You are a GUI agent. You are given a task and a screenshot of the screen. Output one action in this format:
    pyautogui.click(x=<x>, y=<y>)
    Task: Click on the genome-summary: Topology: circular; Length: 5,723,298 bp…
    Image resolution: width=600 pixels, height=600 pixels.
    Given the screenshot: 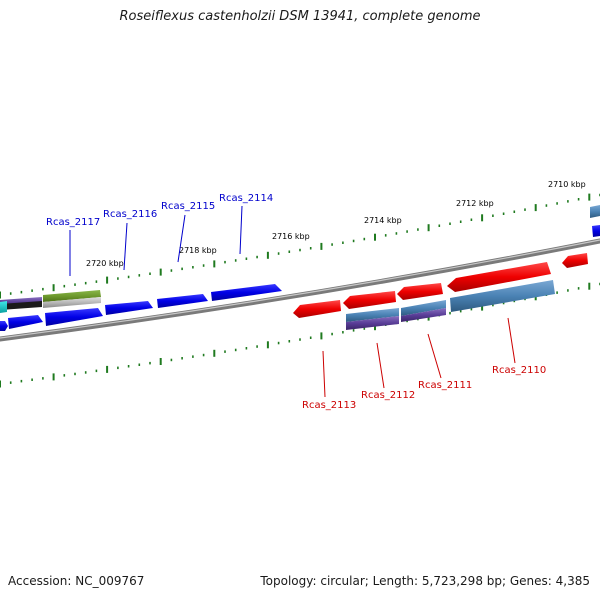 What is the action you would take?
    pyautogui.click(x=425, y=581)
    